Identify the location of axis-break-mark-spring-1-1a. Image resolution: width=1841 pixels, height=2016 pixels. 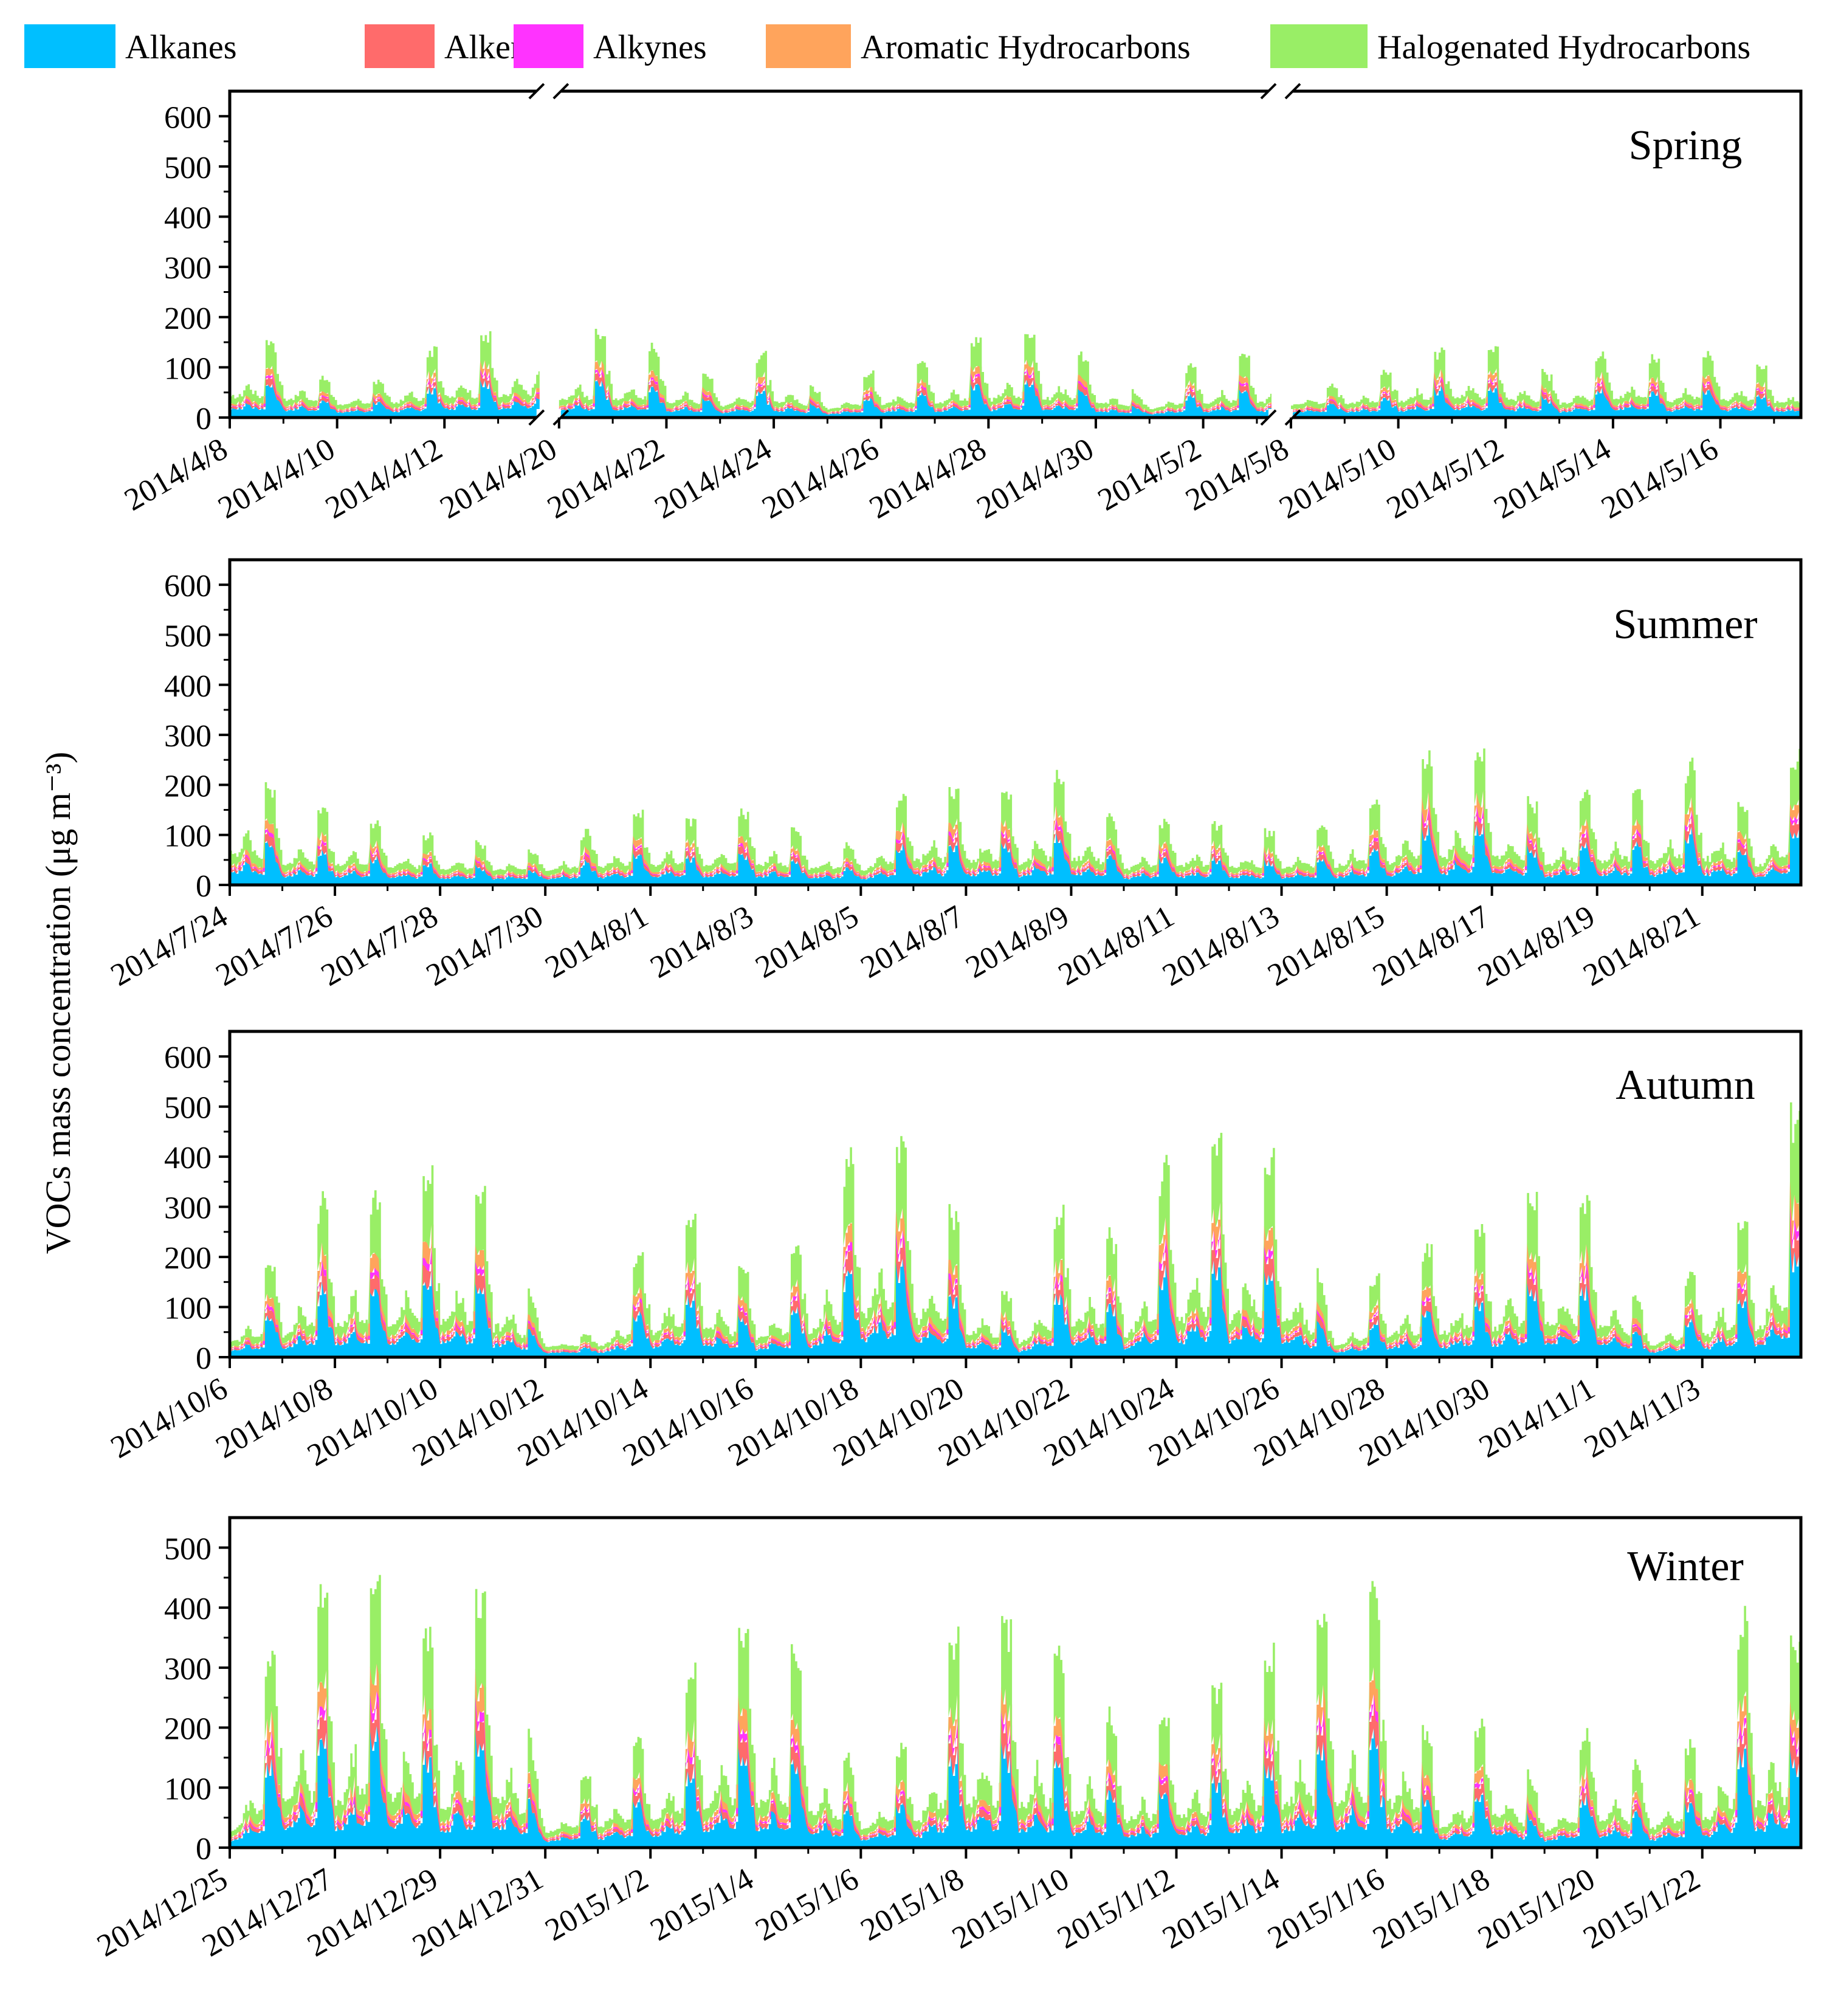
(1269, 417).